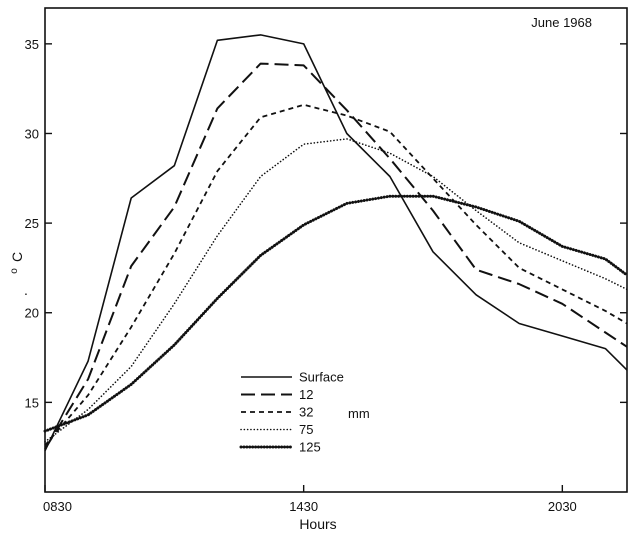 The height and width of the screenshot is (535, 630). What do you see at coordinates (17, 257) in the screenshot?
I see `y-axis-title-text: C` at bounding box center [17, 257].